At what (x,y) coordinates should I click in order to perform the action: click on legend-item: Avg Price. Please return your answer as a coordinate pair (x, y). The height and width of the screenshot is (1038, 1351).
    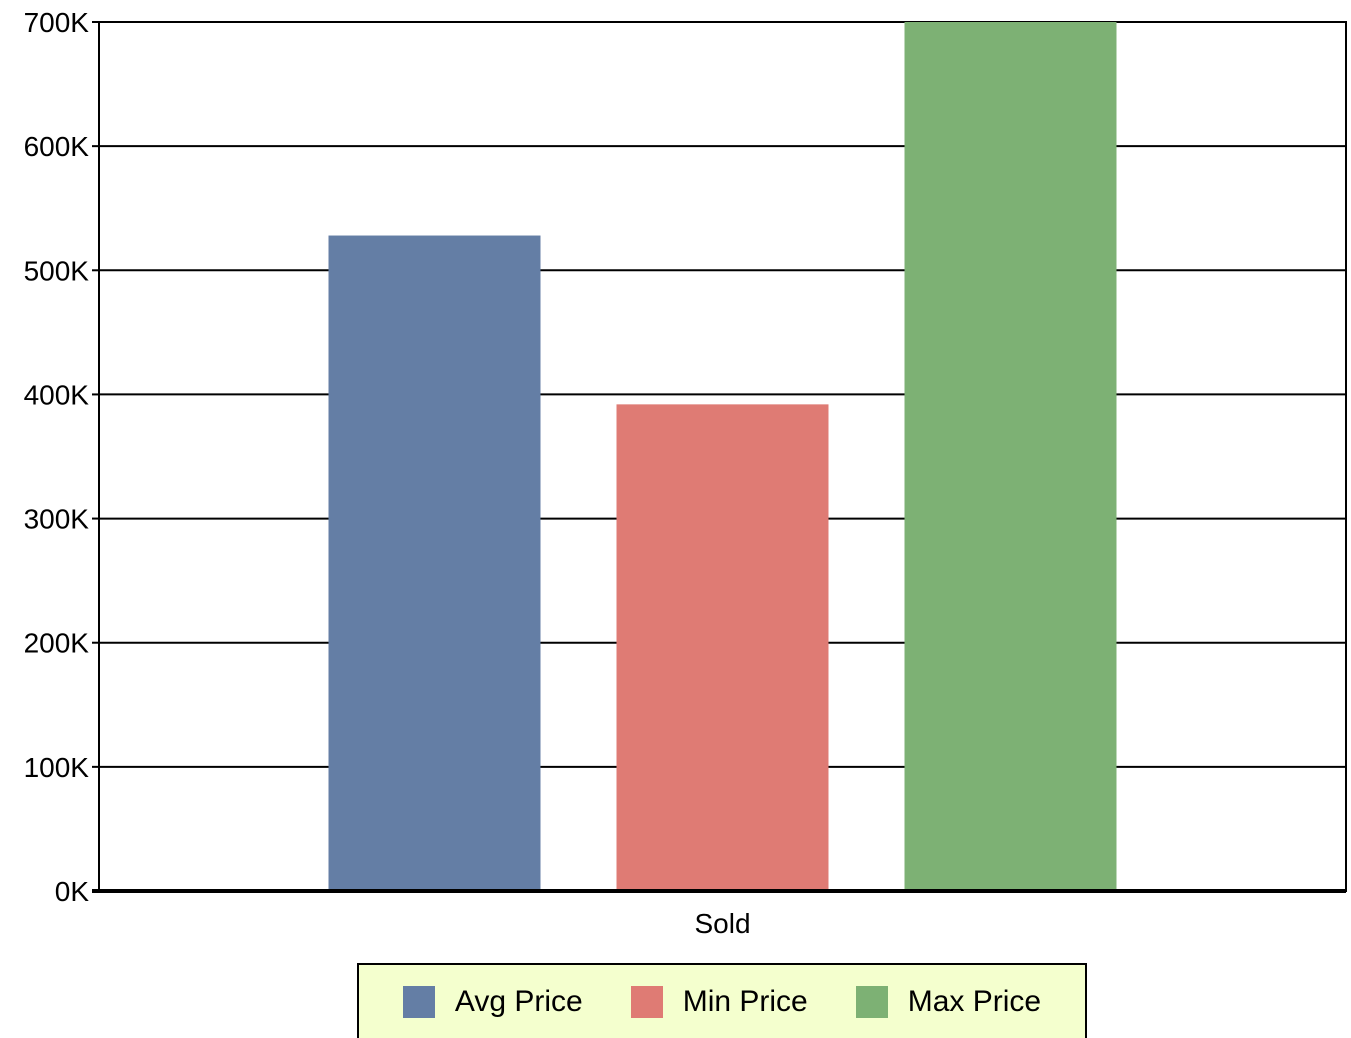
    Looking at the image, I should click on (492, 1001).